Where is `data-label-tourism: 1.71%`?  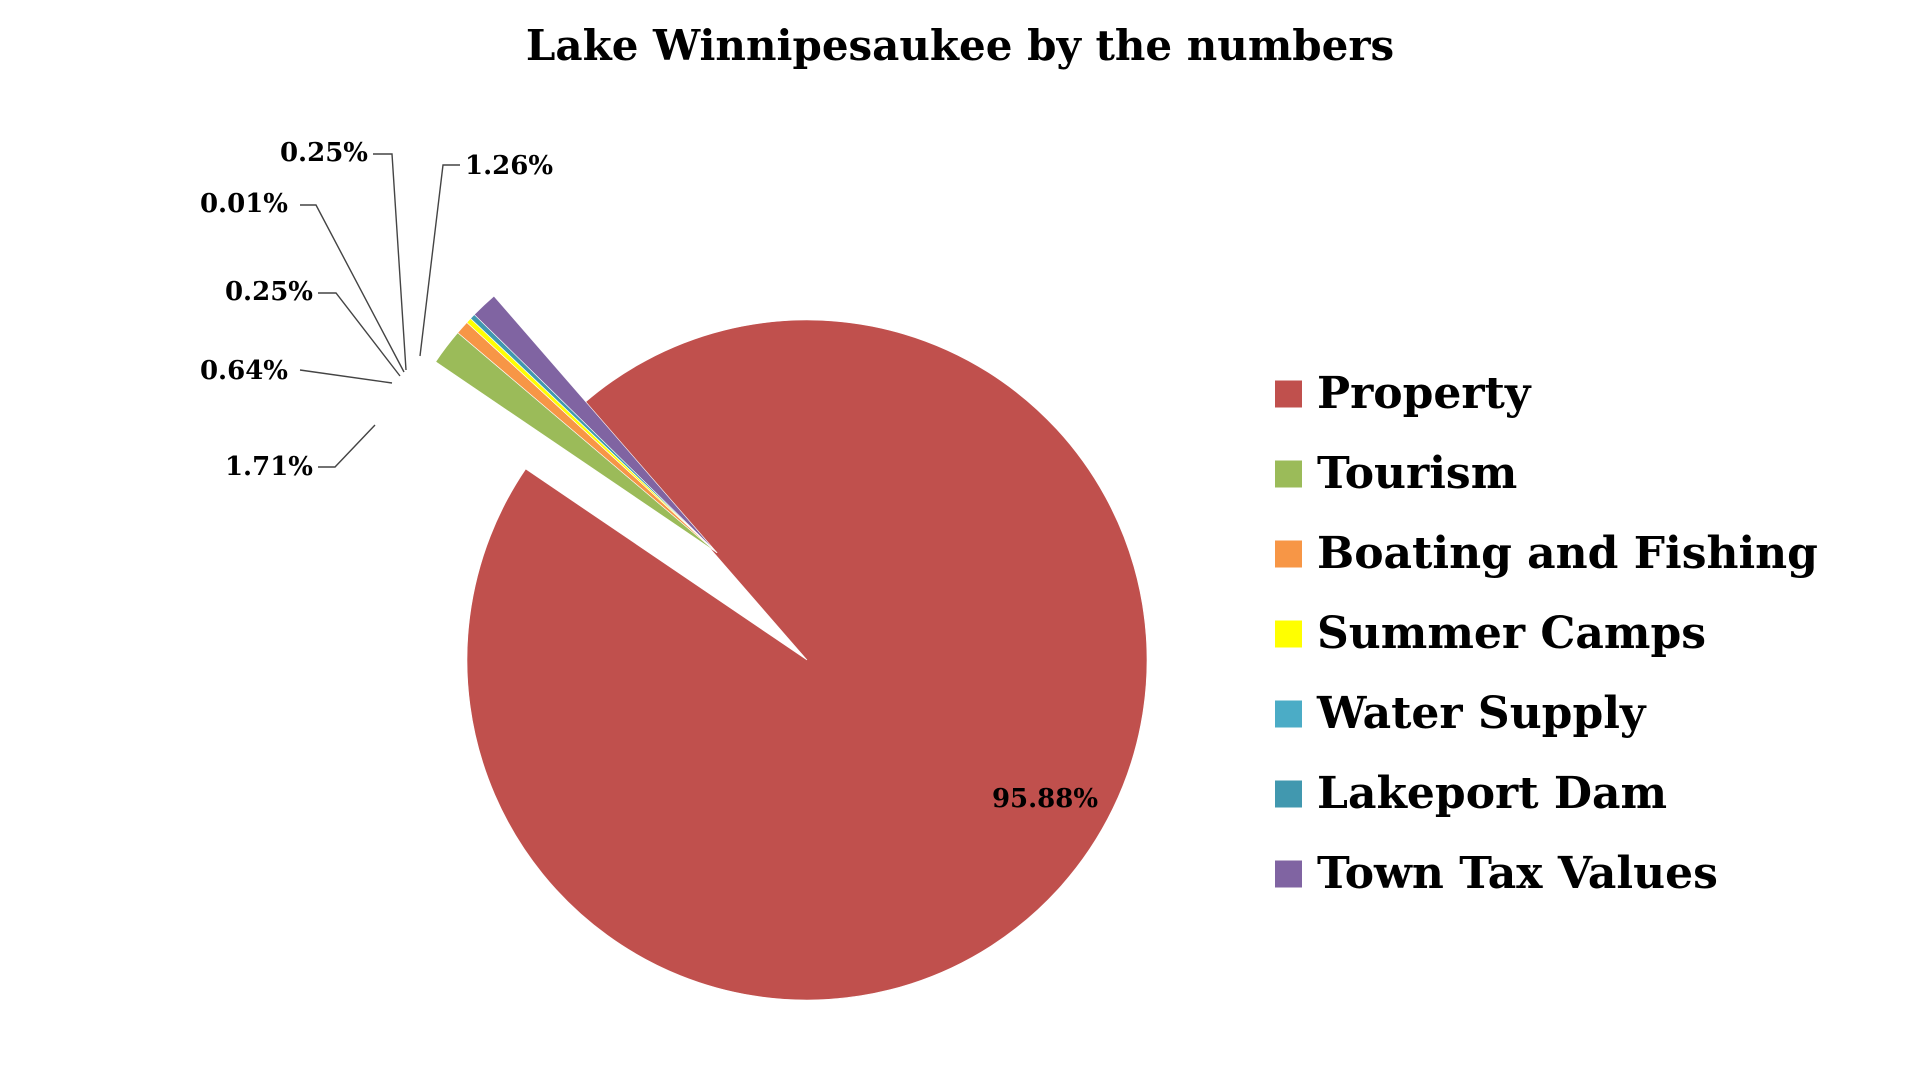 data-label-tourism: 1.71% is located at coordinates (269, 467).